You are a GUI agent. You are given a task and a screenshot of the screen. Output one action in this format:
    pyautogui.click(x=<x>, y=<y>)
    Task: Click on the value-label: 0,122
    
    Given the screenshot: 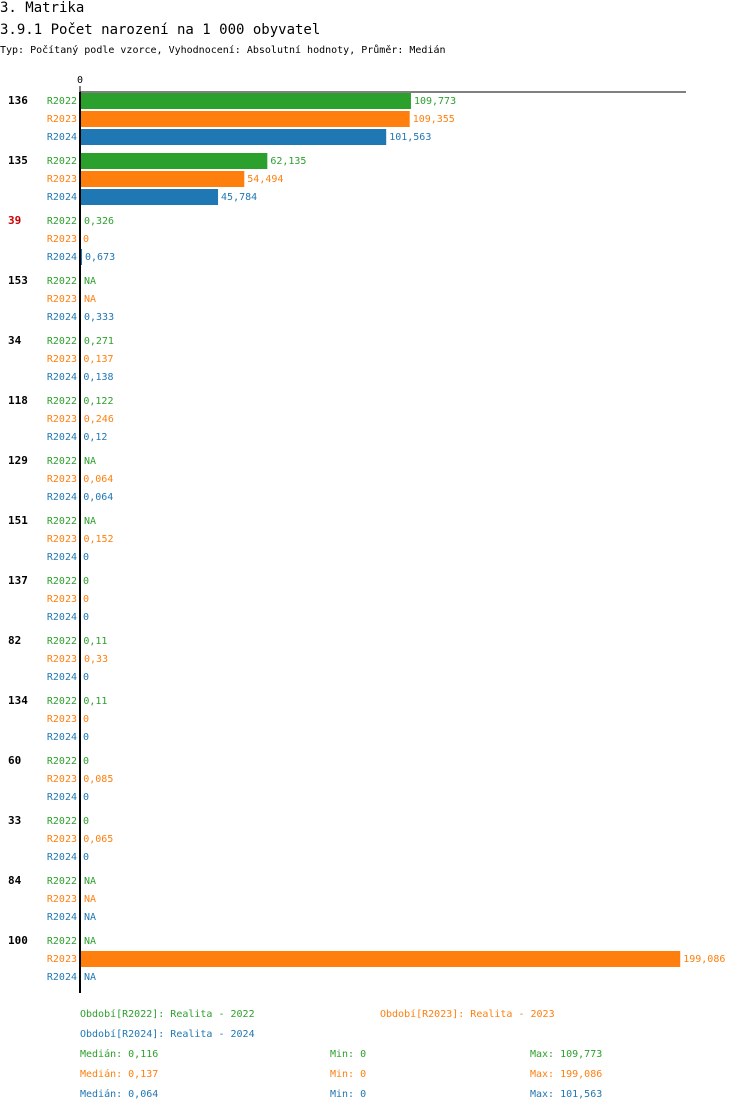 What is the action you would take?
    pyautogui.click(x=98, y=401)
    